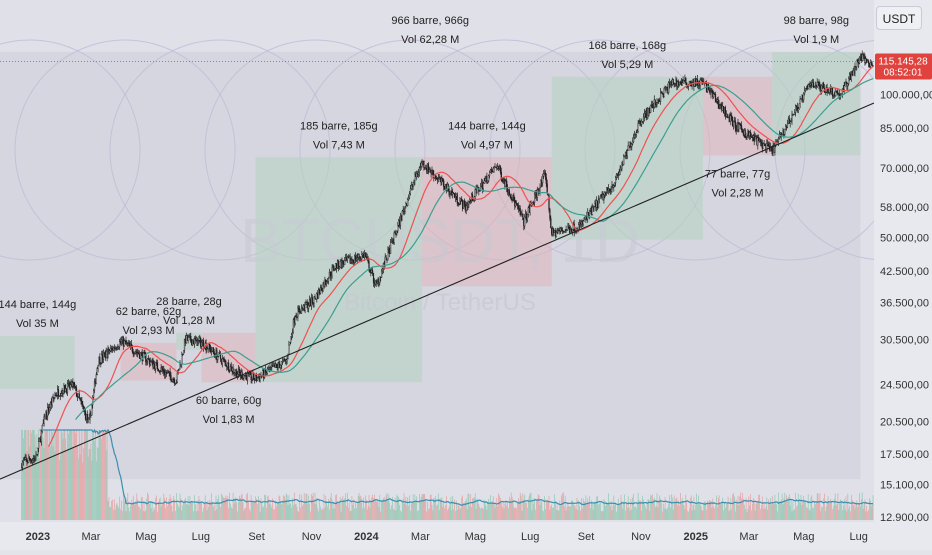  Describe the element at coordinates (899, 18) in the screenshot. I see `currency-button: USDT` at that location.